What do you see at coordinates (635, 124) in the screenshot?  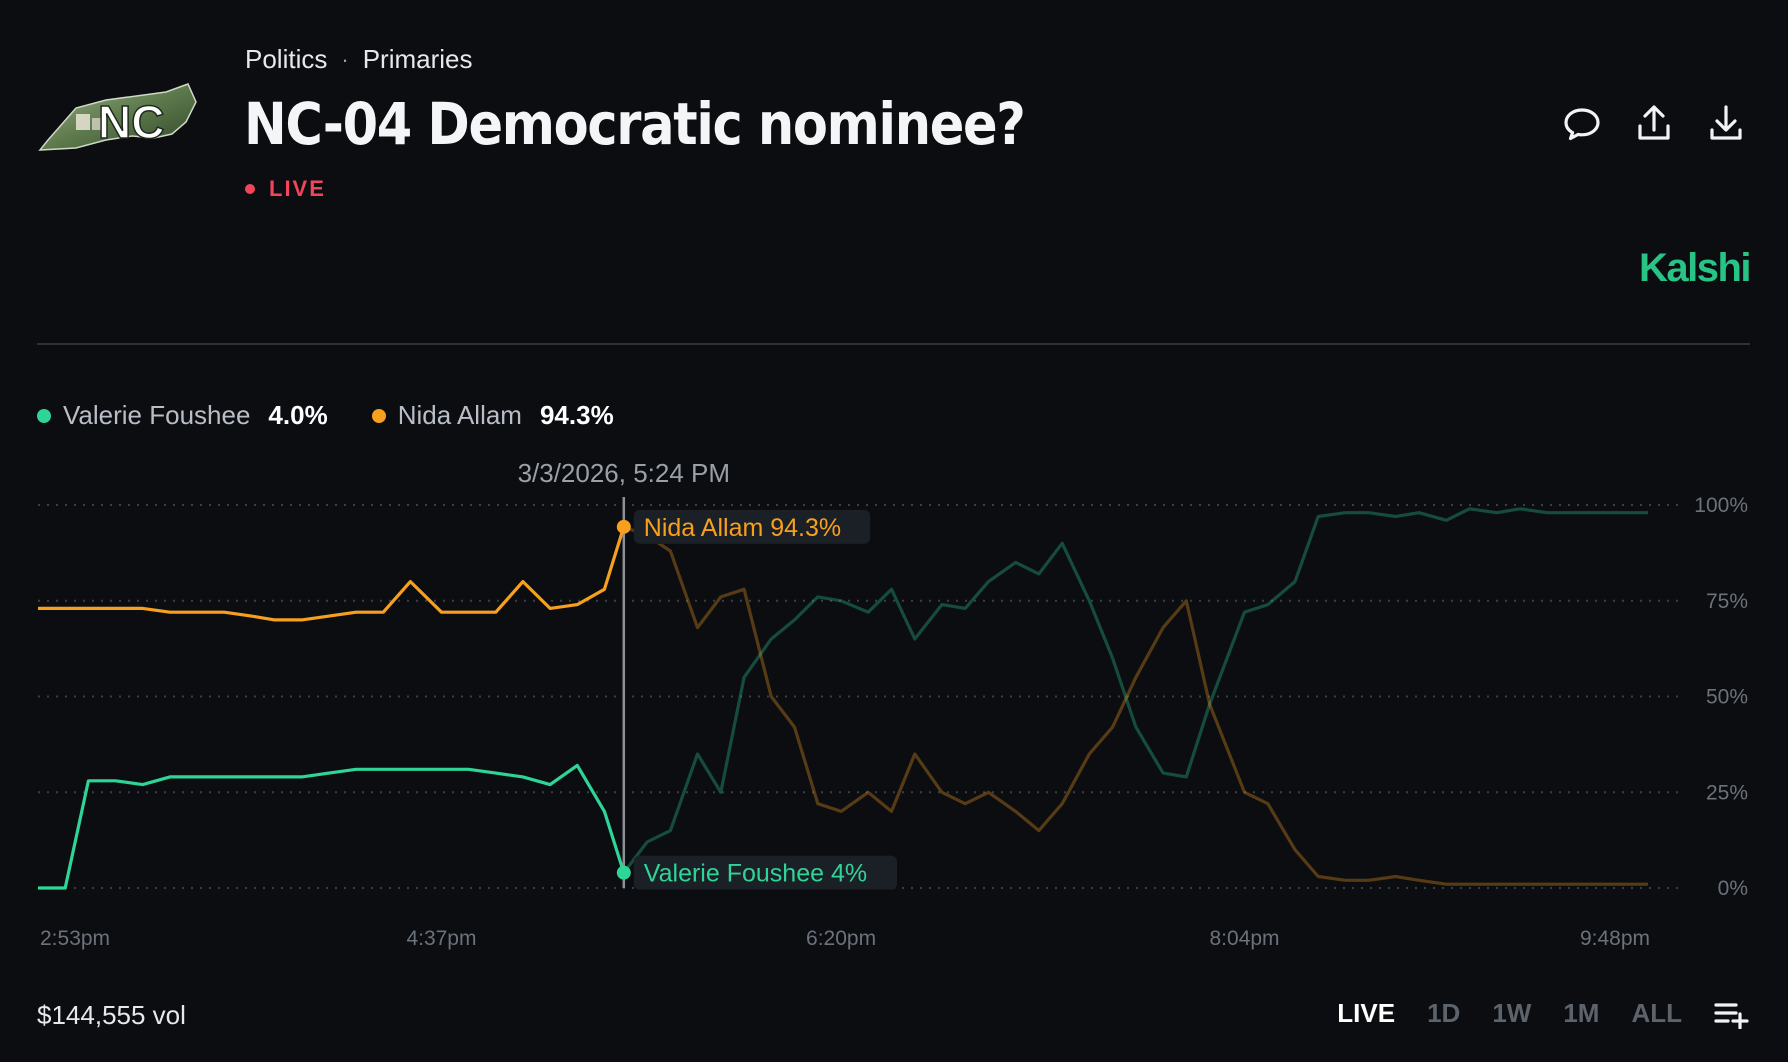 I see `page-title: NC-04 Democratic nominee?` at bounding box center [635, 124].